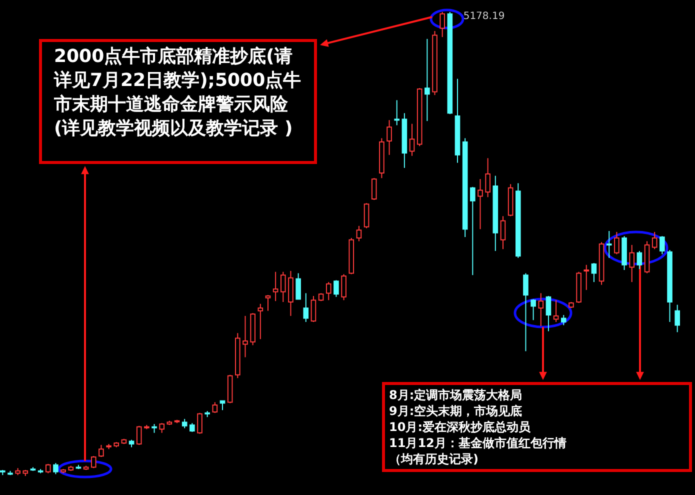 This screenshot has width=695, height=495. I want to click on annotation: 8月:定调市场震荡大格局, so click(456, 395).